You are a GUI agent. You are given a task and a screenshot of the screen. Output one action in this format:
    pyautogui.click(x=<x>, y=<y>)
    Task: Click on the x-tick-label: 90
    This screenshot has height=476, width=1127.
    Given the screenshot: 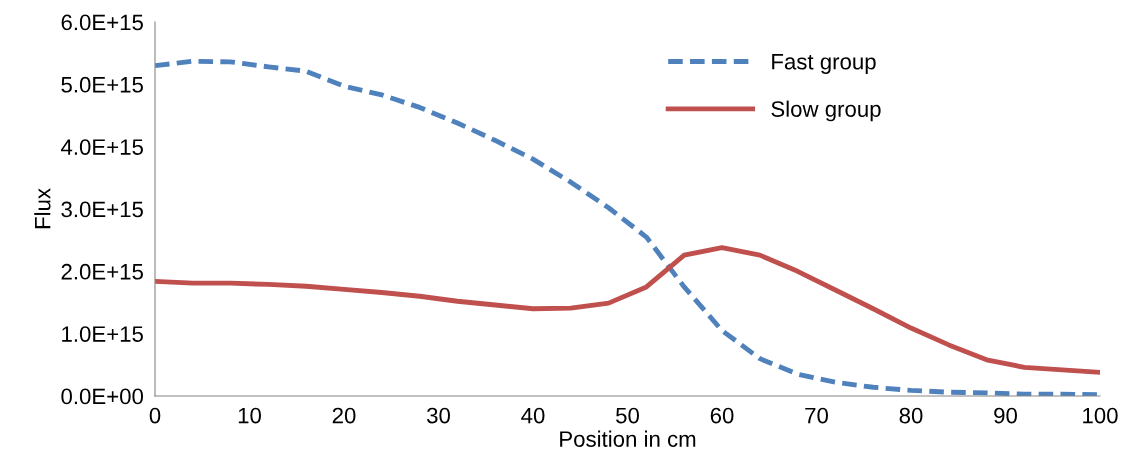 What is the action you would take?
    pyautogui.click(x=1005, y=415)
    